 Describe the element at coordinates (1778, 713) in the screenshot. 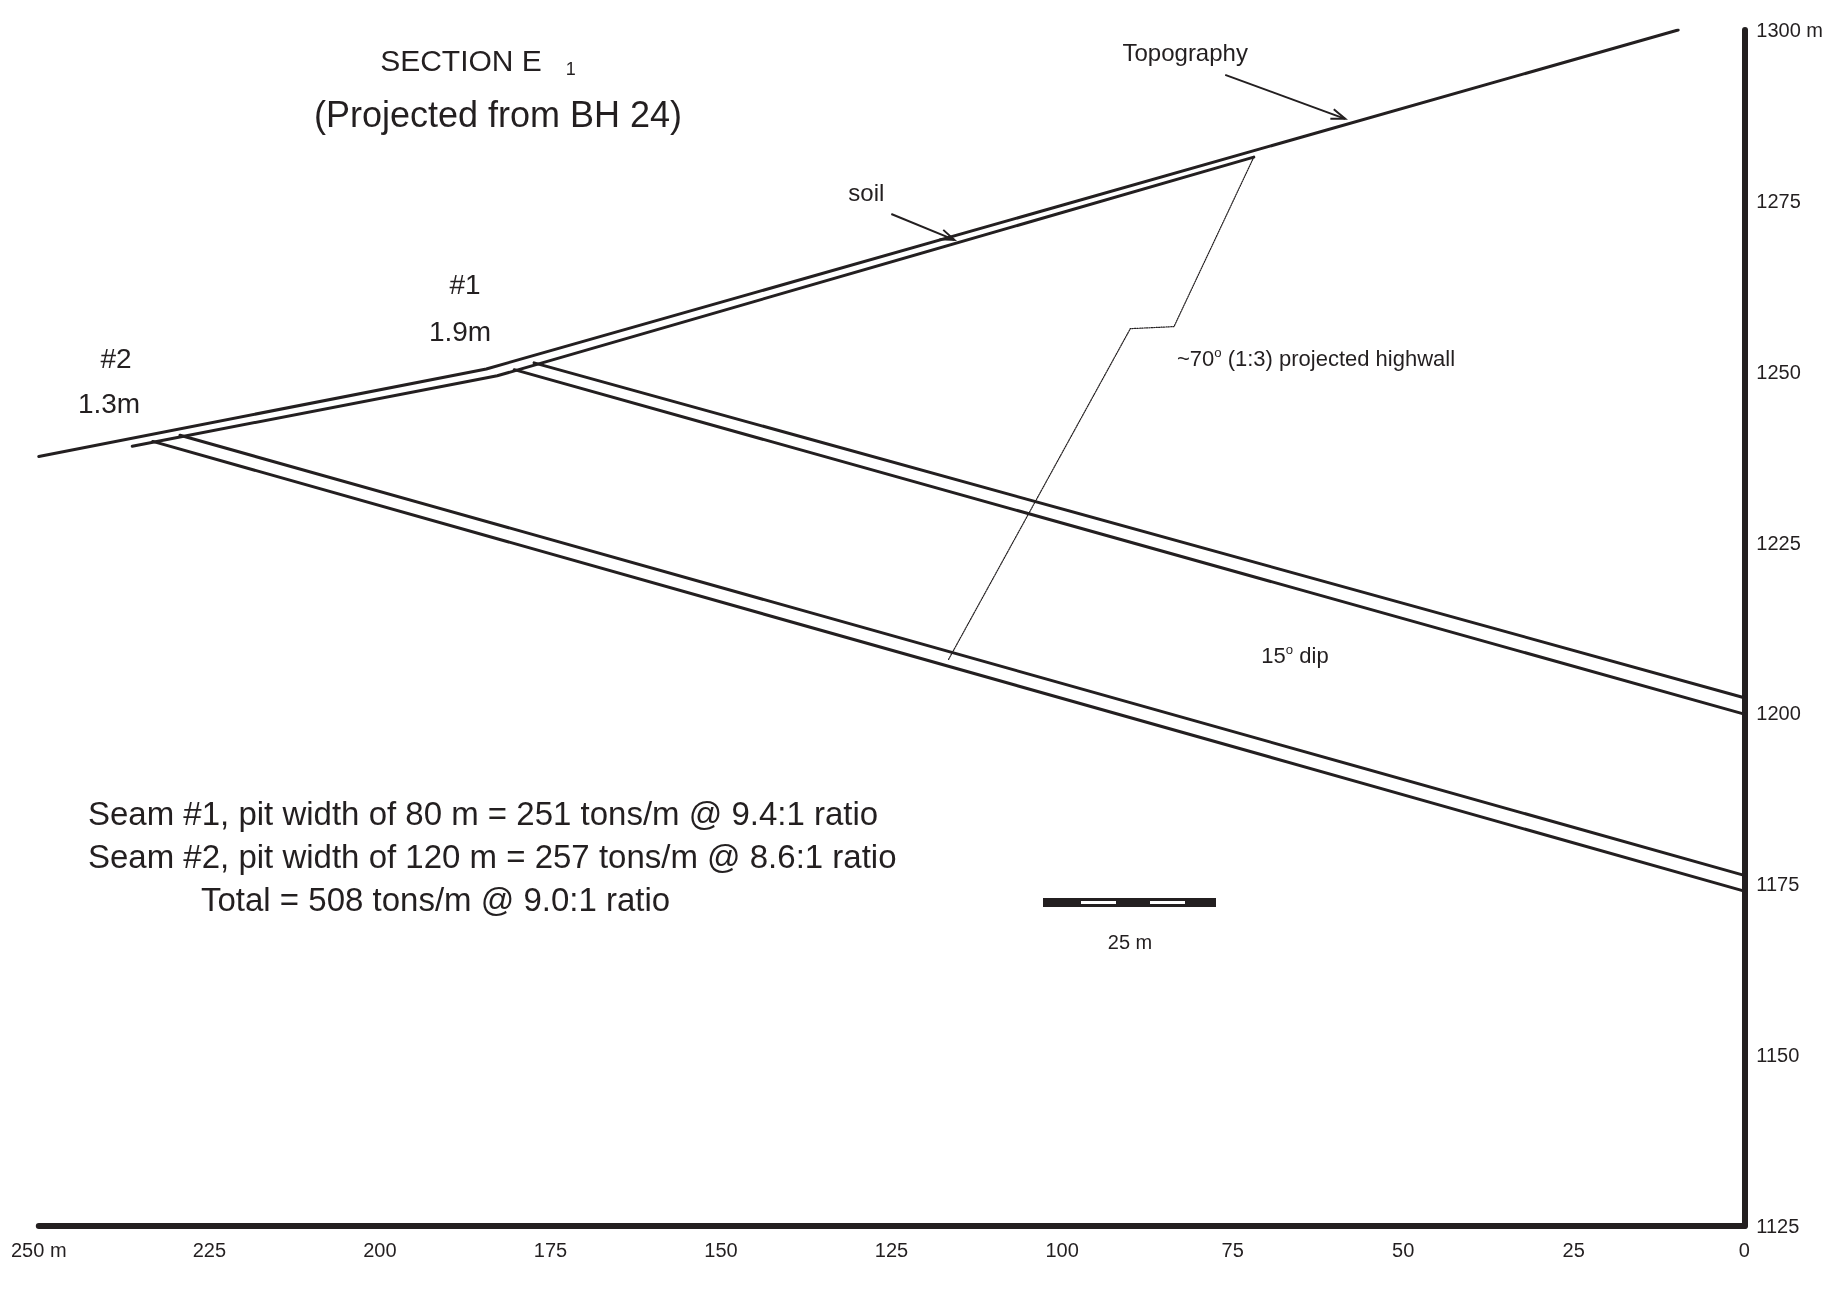

I see `y-tick-label: 1200` at that location.